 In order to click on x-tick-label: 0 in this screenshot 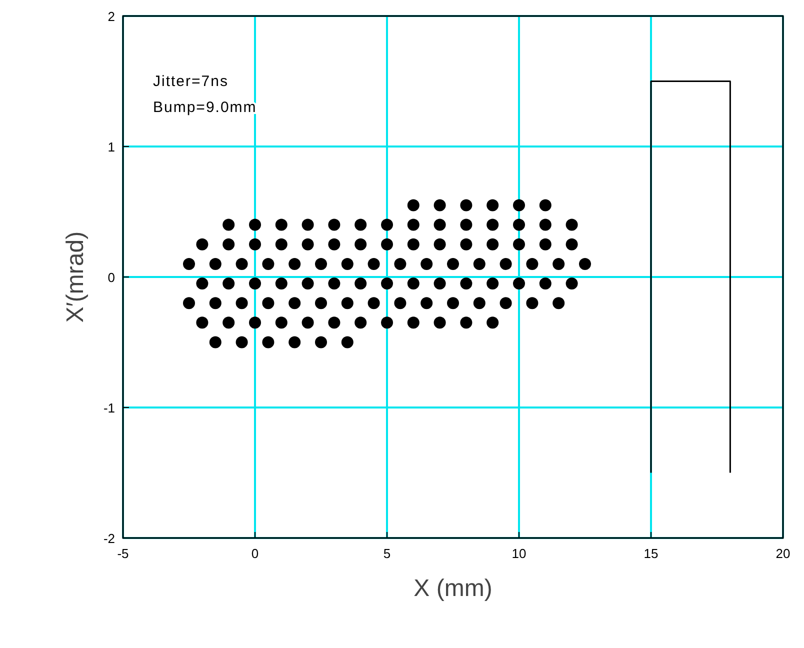, I will do `click(255, 553)`.